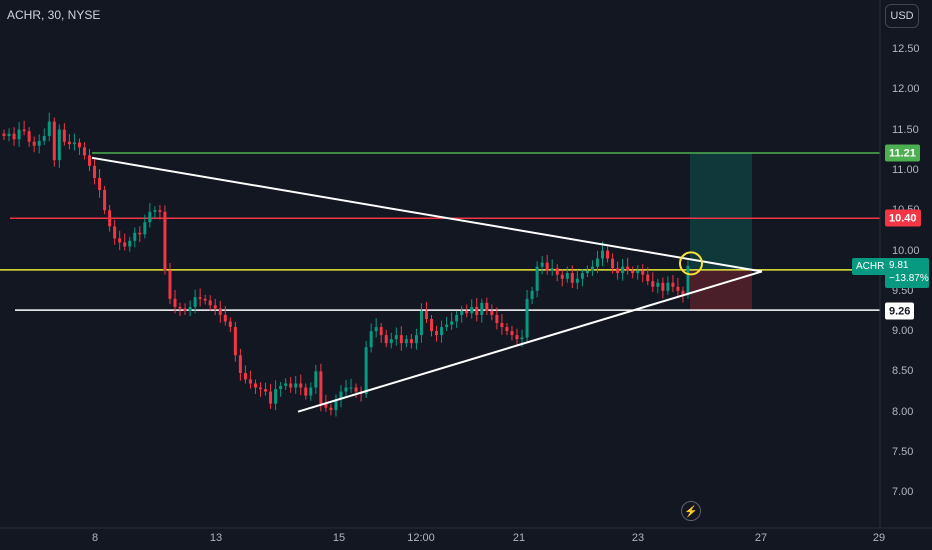 The width and height of the screenshot is (932, 550). What do you see at coordinates (906, 250) in the screenshot?
I see `price-tick: 10.00` at bounding box center [906, 250].